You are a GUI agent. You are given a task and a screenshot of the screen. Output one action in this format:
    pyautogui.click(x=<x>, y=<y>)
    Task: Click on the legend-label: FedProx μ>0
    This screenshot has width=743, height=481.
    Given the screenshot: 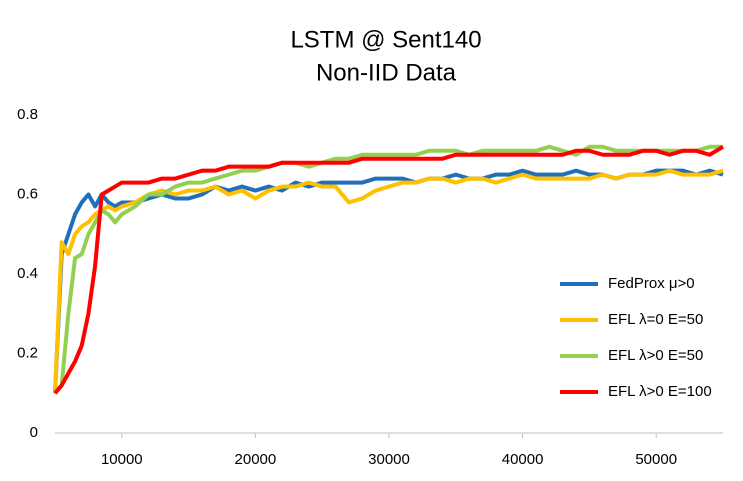 What is the action you would take?
    pyautogui.click(x=651, y=283)
    